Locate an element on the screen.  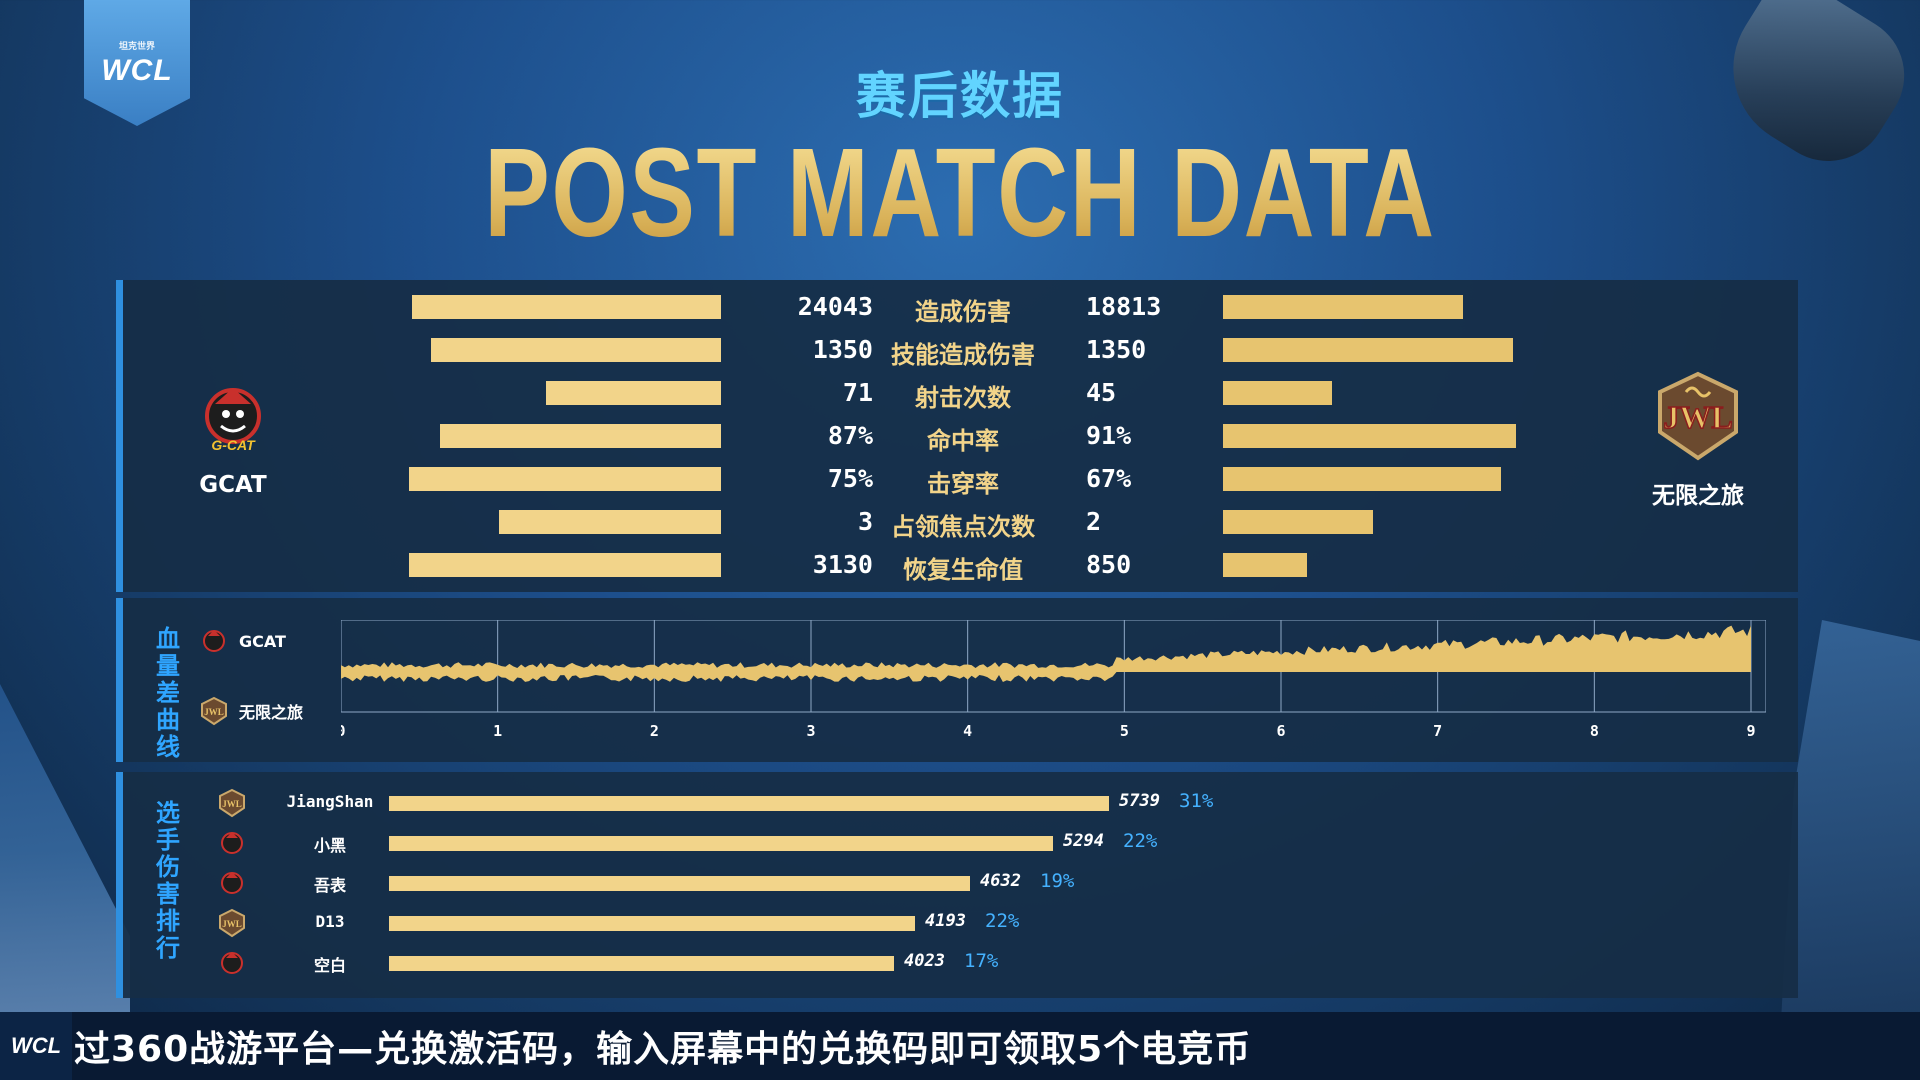
background-hill-art is located at coordinates (65, 852).